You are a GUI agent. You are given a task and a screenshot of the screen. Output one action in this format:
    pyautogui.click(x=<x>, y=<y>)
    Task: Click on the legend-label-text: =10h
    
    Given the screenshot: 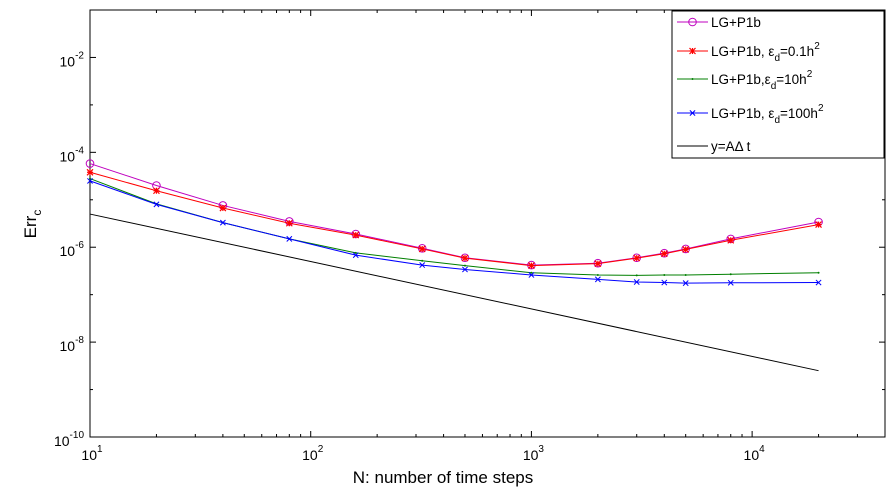 What is the action you would take?
    pyautogui.click(x=791, y=79)
    